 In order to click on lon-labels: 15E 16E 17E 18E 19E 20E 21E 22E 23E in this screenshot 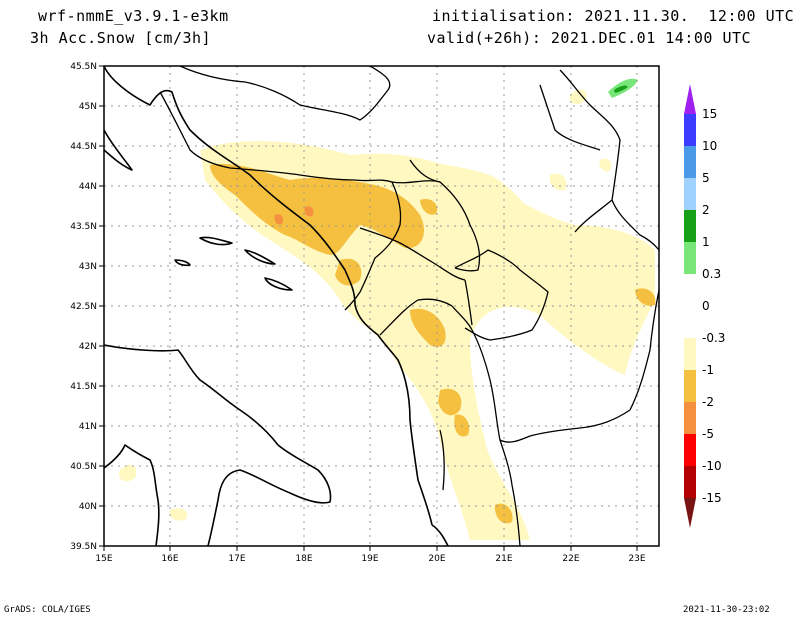, I will do `click(370, 559)`.